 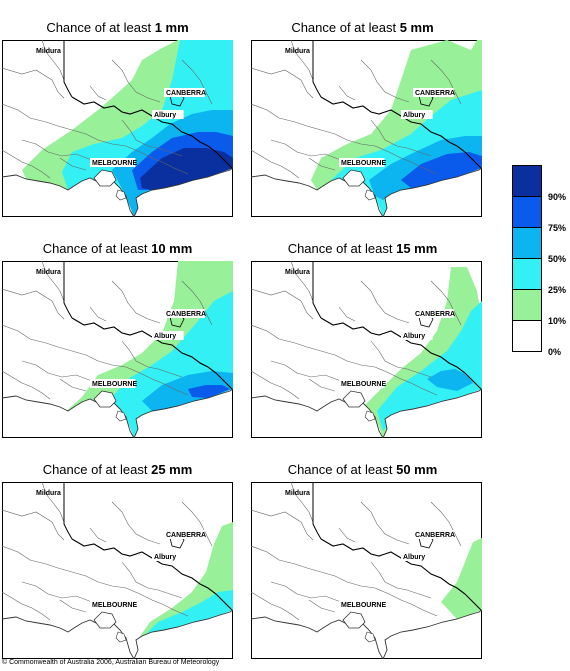 I want to click on map-canvas-25mm: Mildura CANBERRA Albury MELBOURNE, so click(x=117, y=570).